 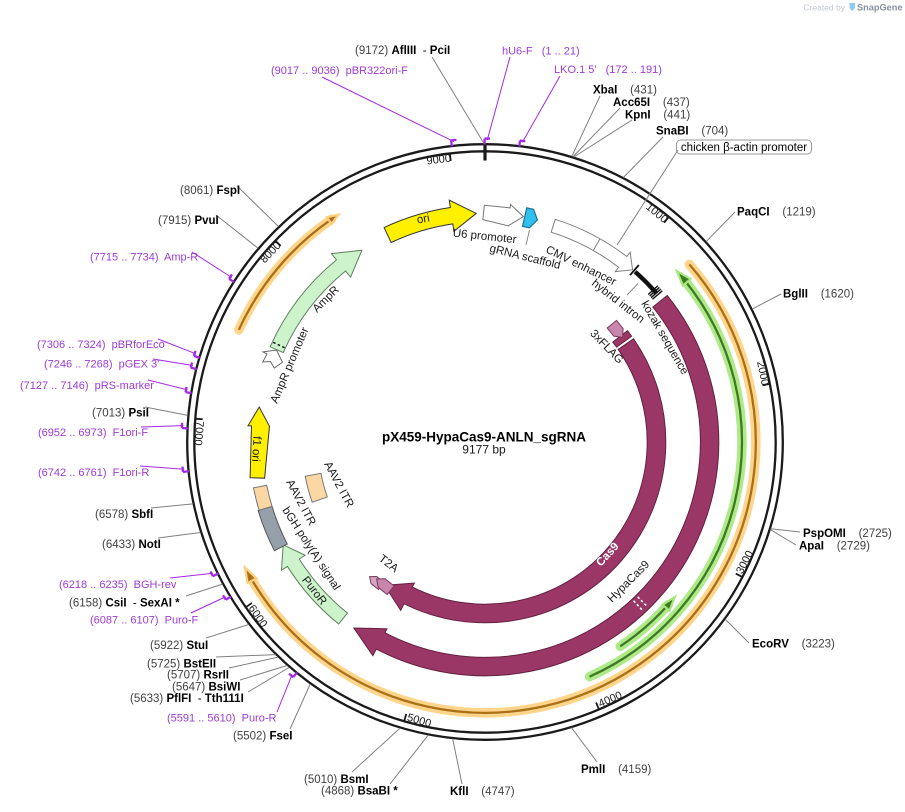 What do you see at coordinates (793, 645) in the screenshot?
I see `svg-text: EcoRV (3223)` at bounding box center [793, 645].